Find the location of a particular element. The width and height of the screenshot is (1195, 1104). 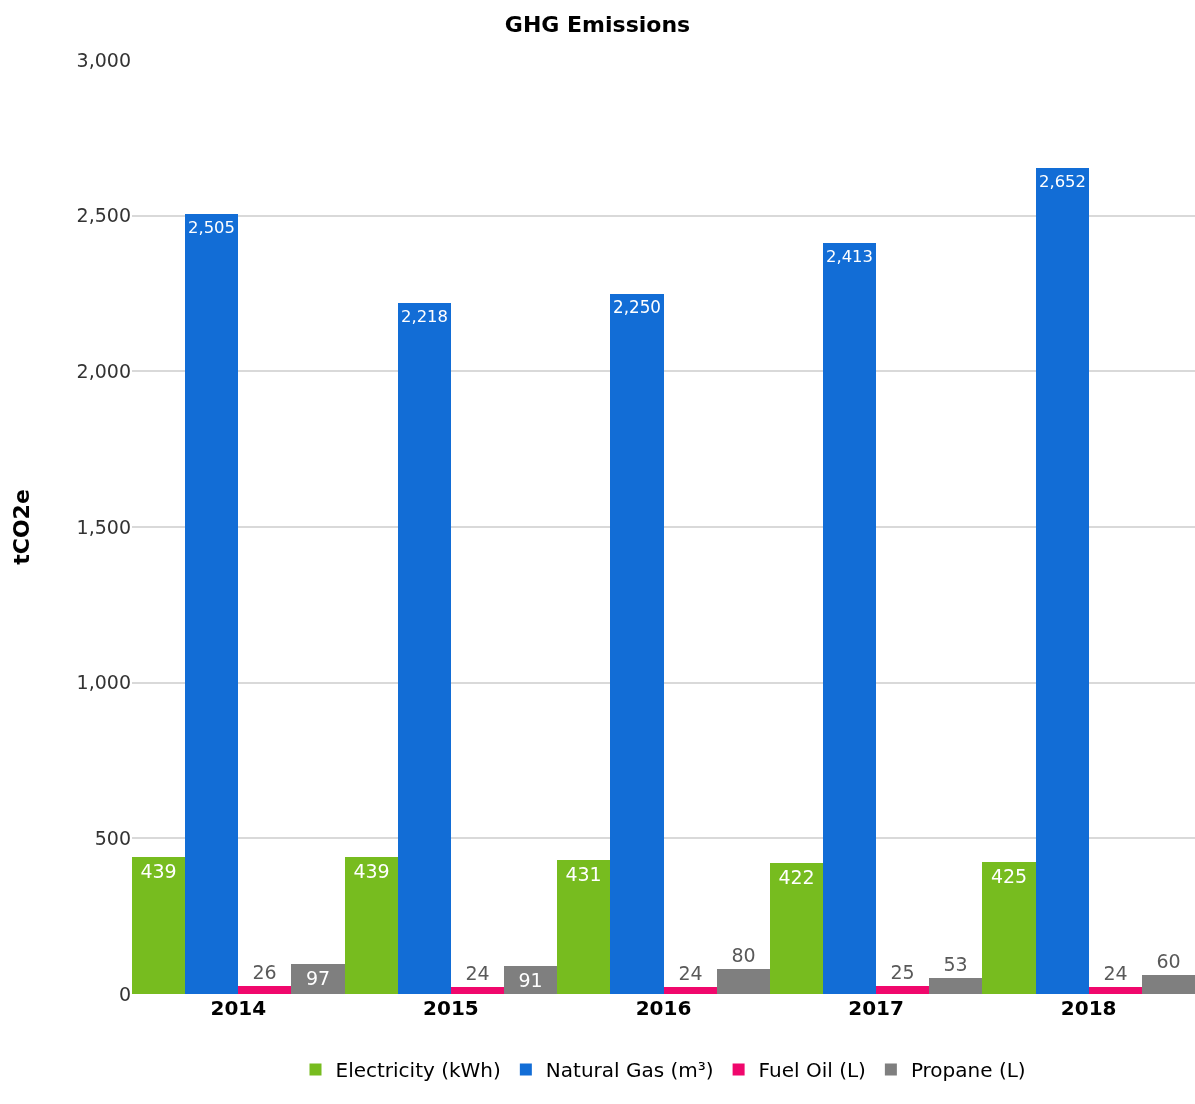

data-label: 2,218 is located at coordinates (424, 316).